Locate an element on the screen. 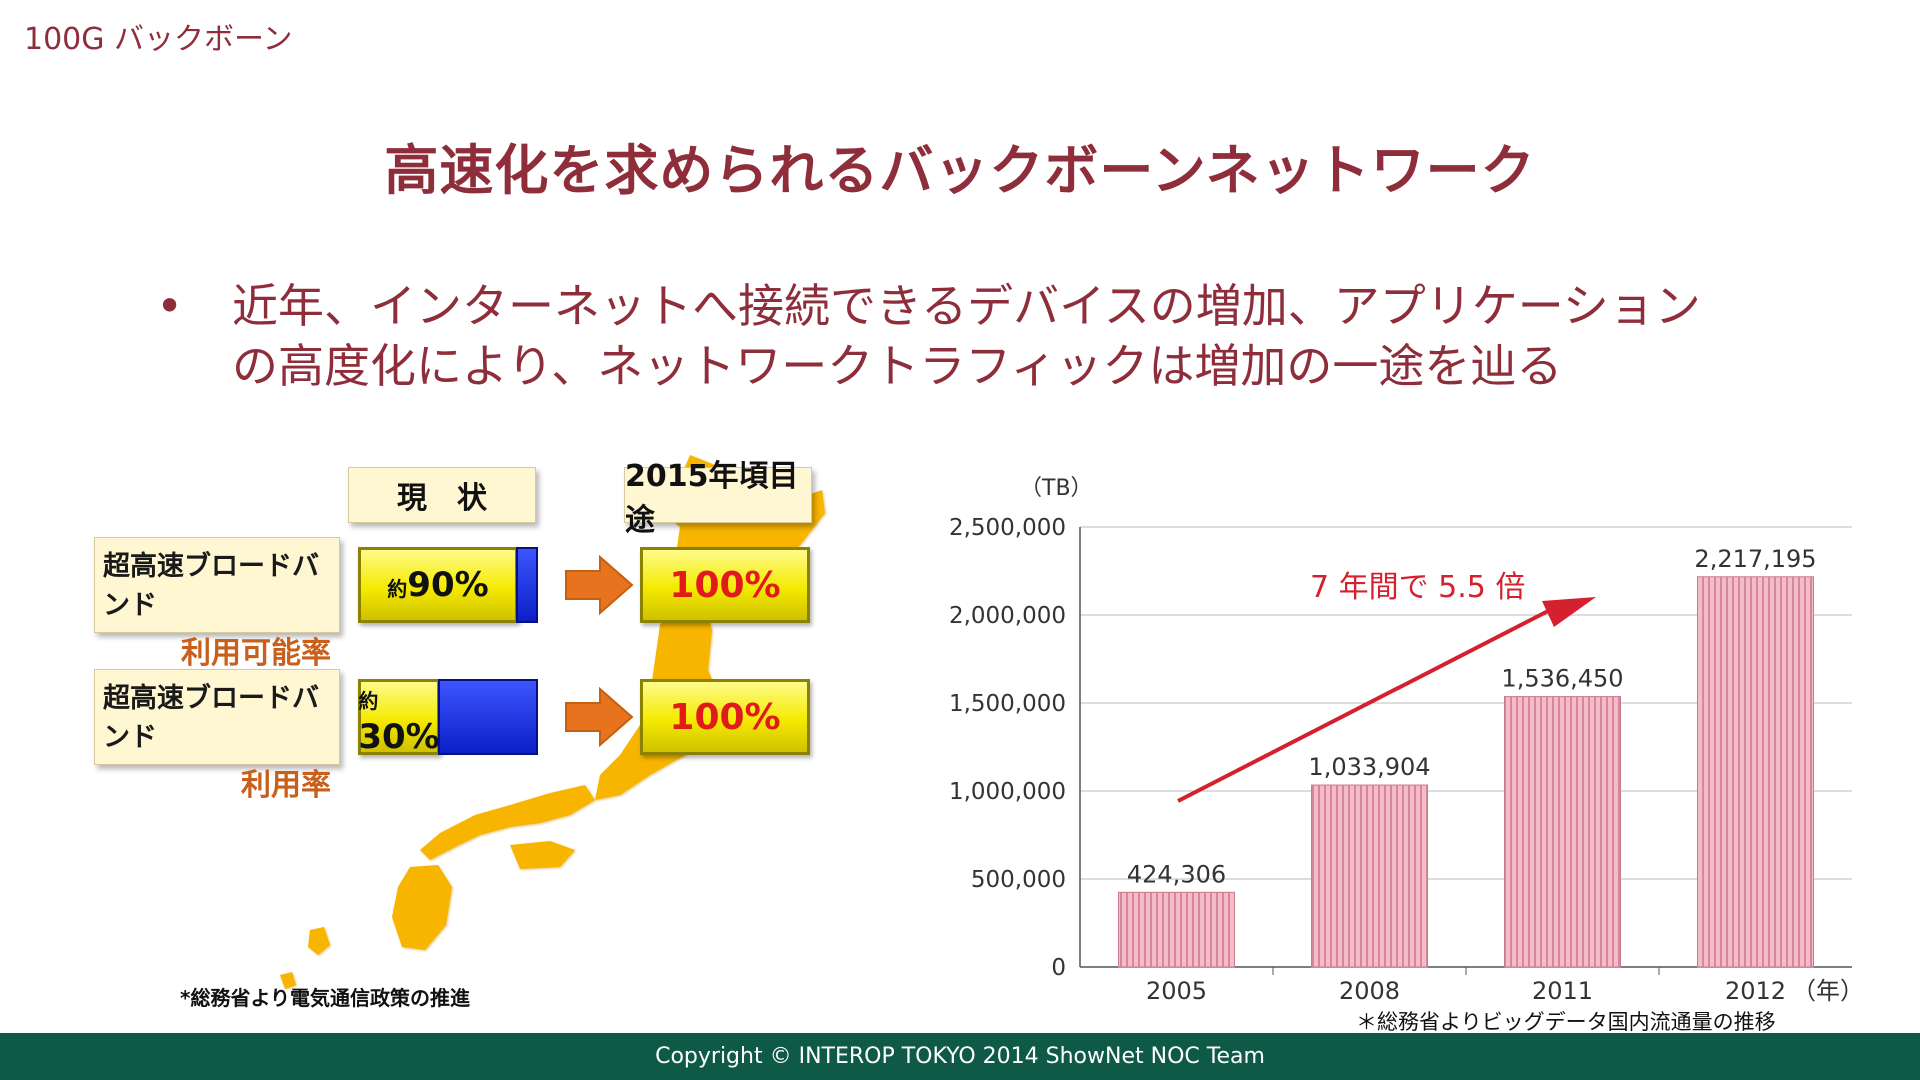 The height and width of the screenshot is (1080, 1920). current-bar-usage: 約30% is located at coordinates (399, 718).